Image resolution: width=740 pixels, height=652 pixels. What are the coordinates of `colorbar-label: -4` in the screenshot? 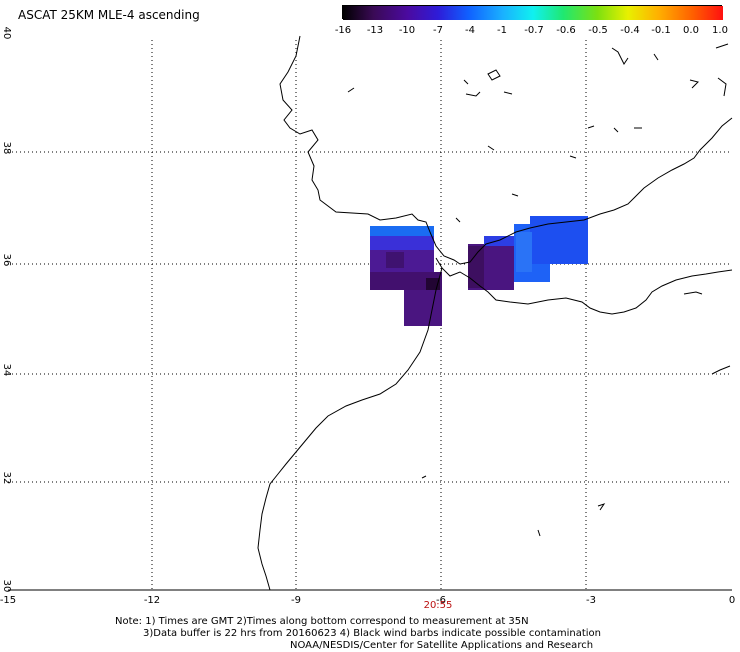 It's located at (470, 30).